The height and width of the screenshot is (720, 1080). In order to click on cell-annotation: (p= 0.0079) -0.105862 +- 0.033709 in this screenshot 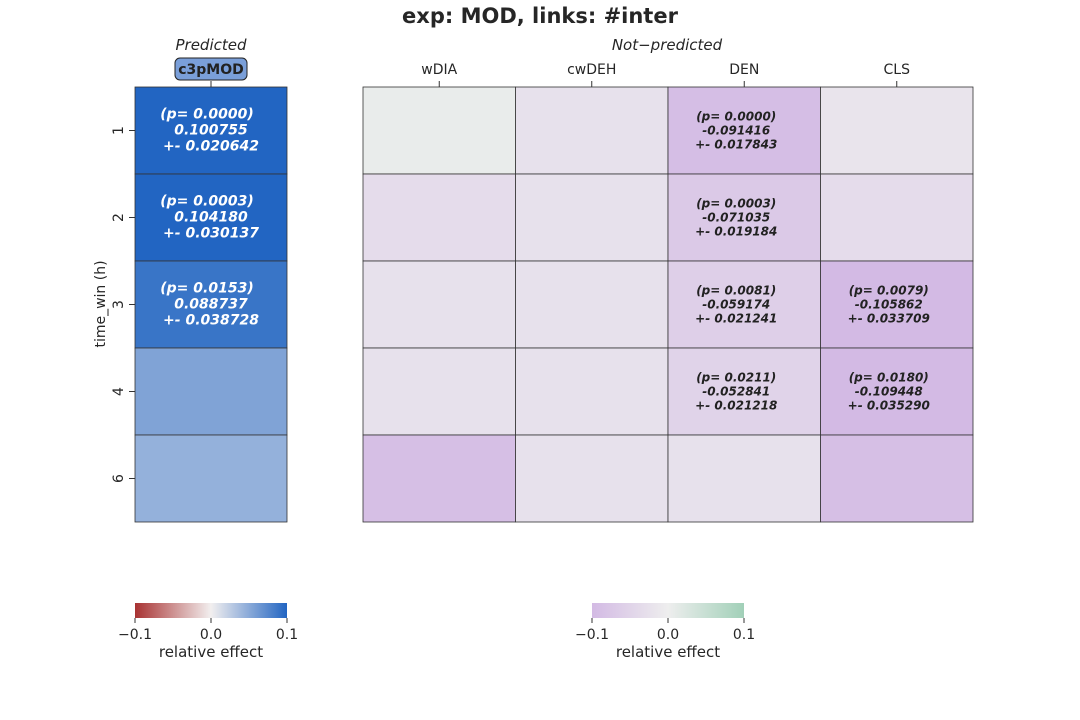, I will do `click(889, 304)`.